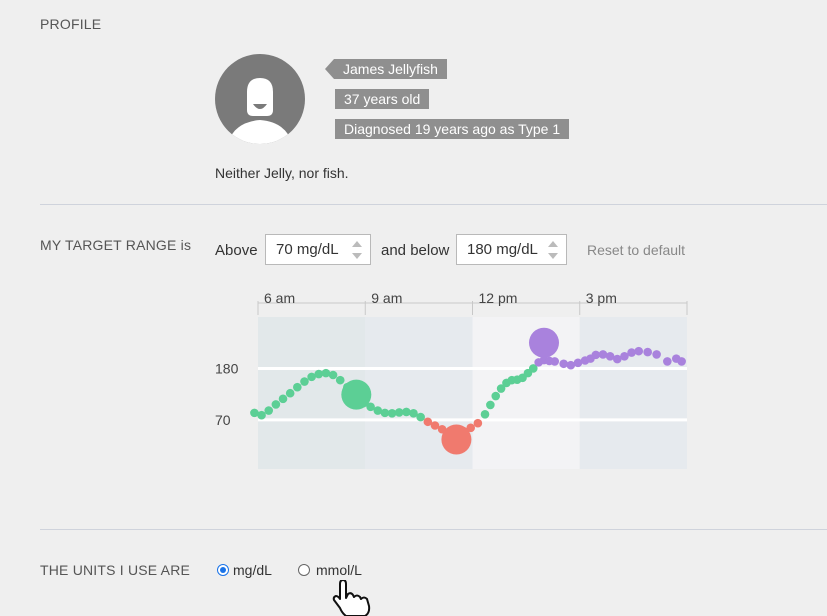 The width and height of the screenshot is (827, 616). What do you see at coordinates (351, 598) in the screenshot?
I see `hand-pointer-icon` at bounding box center [351, 598].